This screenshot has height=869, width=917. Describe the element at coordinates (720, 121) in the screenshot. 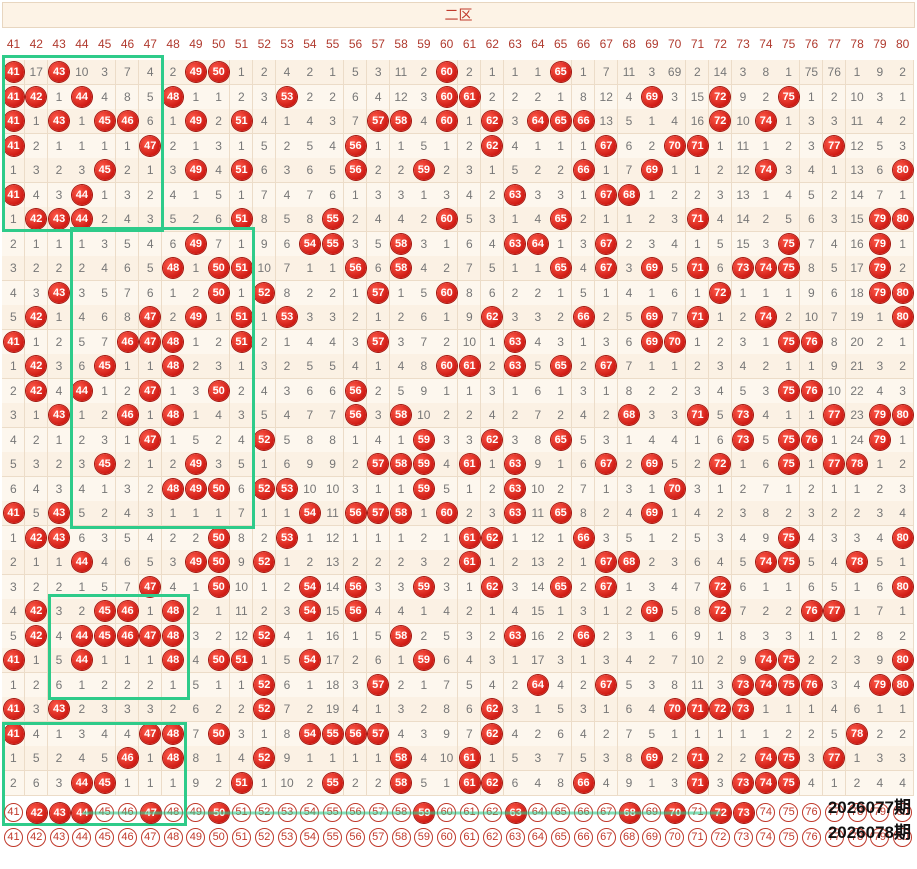

I see `hit-ball: 72` at that location.